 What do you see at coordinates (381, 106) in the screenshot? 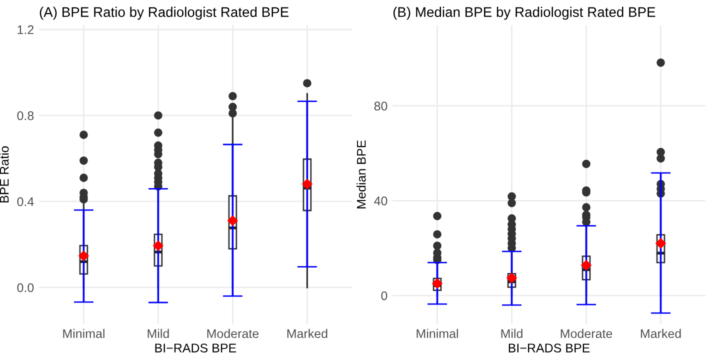
I see `y-tick-label: 80` at bounding box center [381, 106].